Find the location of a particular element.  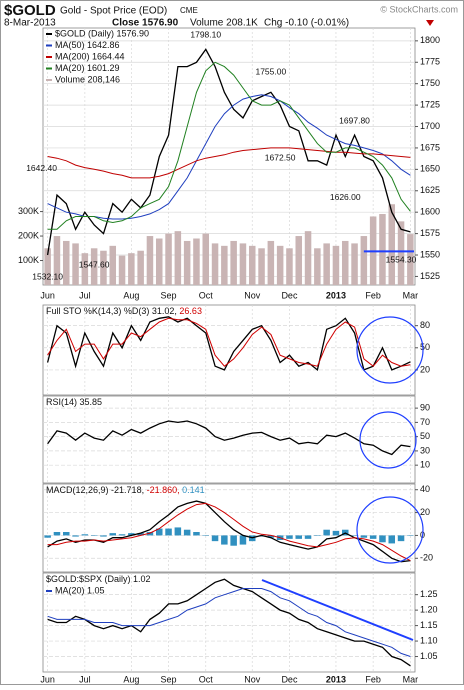

legend-entry: MA(50) 1642.86 is located at coordinates (87, 45).